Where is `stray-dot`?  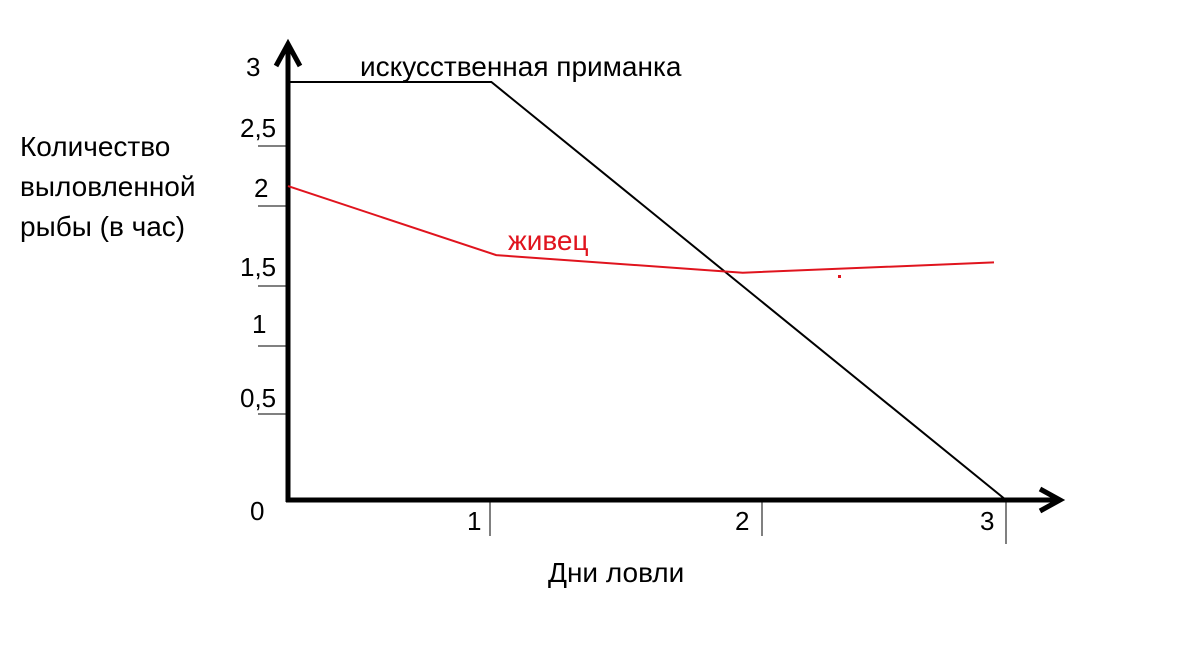 stray-dot is located at coordinates (839, 276).